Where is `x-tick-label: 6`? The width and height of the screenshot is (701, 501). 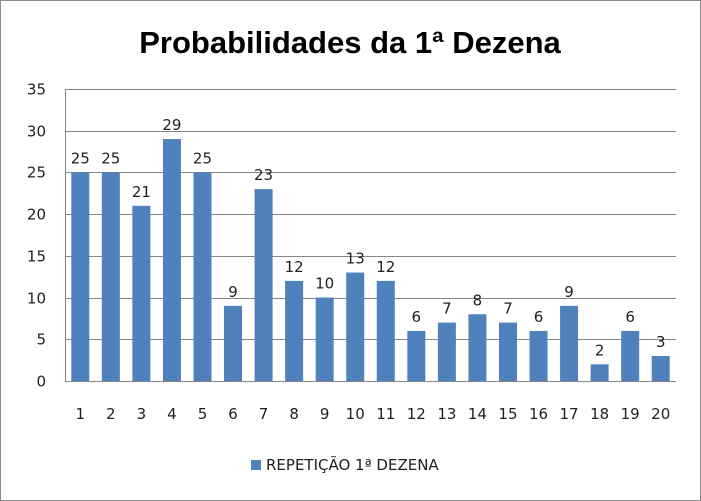
x-tick-label: 6 is located at coordinates (233, 414).